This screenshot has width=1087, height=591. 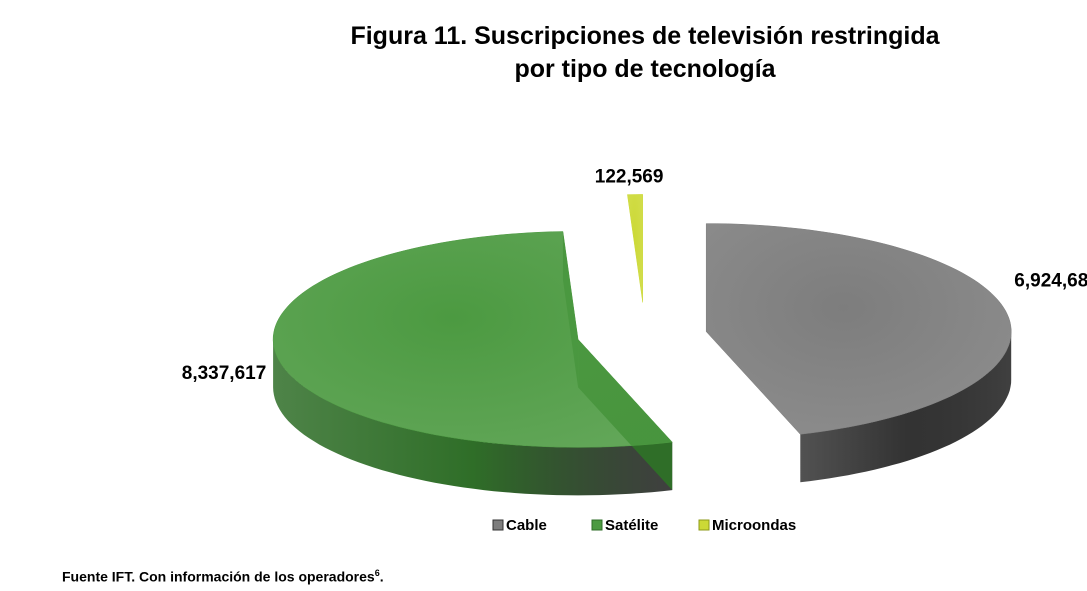 What do you see at coordinates (1050, 281) in the screenshot?
I see `data-label-cable: 6,924,683` at bounding box center [1050, 281].